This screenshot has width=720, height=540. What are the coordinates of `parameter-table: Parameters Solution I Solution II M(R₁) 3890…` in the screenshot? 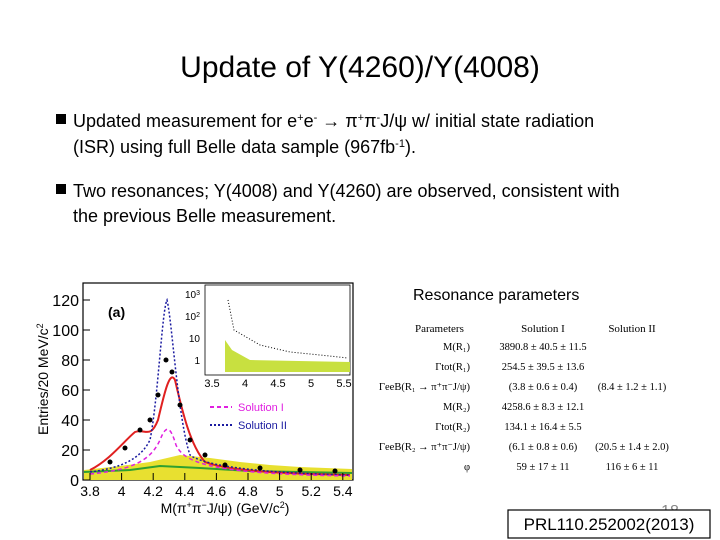 It's located at (524, 398).